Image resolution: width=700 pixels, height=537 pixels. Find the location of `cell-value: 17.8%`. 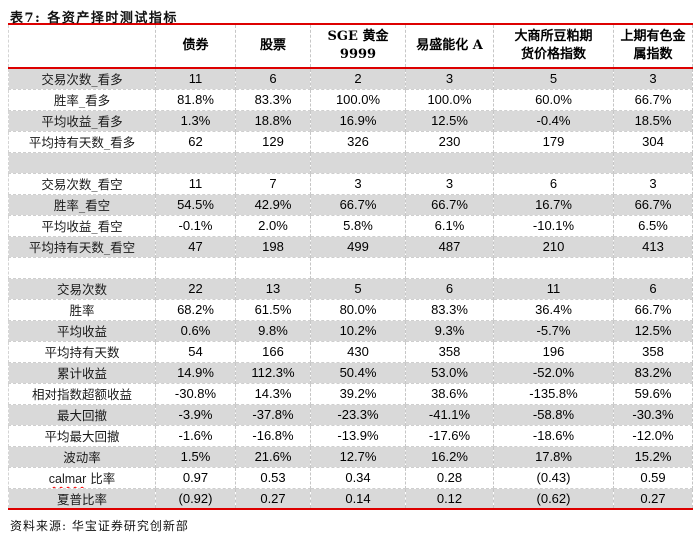

cell-value: 17.8% is located at coordinates (553, 457).